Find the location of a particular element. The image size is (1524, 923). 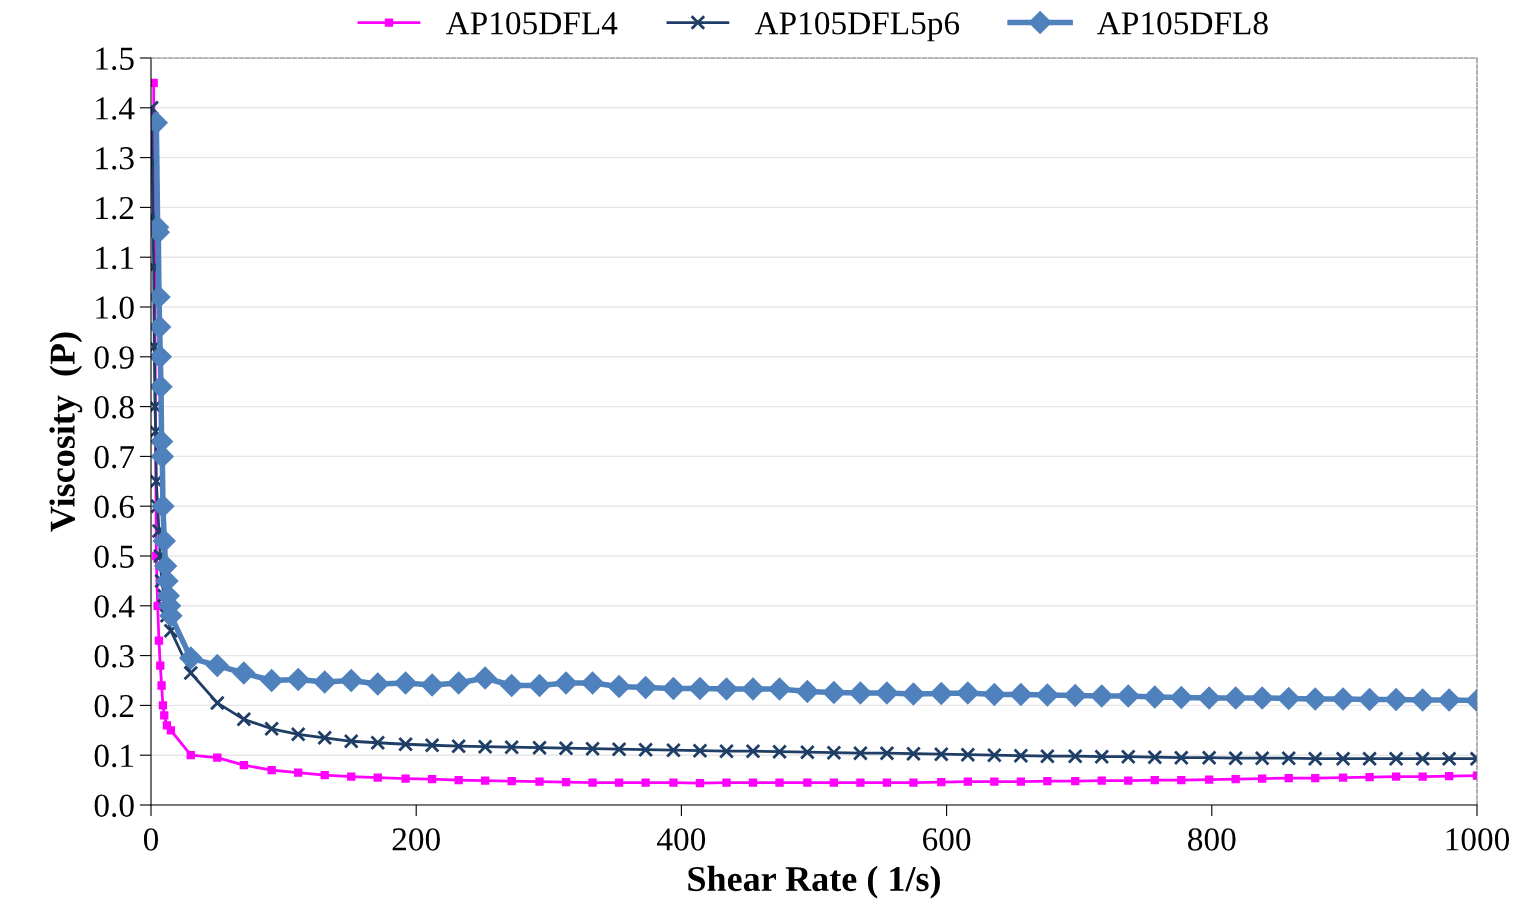

x-axis-title: Shear Rate ( 1/s) is located at coordinates (814, 882).